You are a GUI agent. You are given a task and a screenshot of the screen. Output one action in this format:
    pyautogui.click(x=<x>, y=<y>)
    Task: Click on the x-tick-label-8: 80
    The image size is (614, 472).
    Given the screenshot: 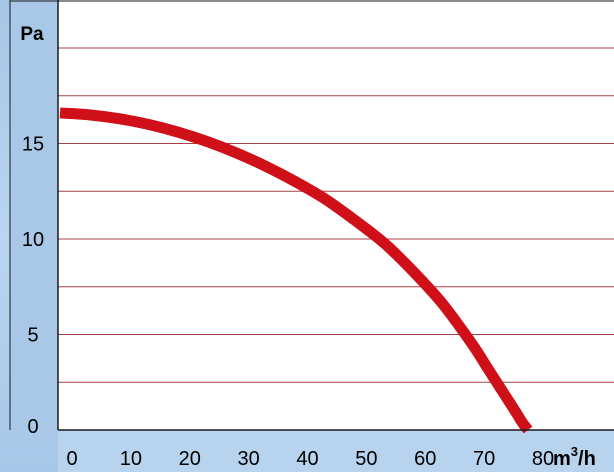 What is the action you would take?
    pyautogui.click(x=543, y=459)
    